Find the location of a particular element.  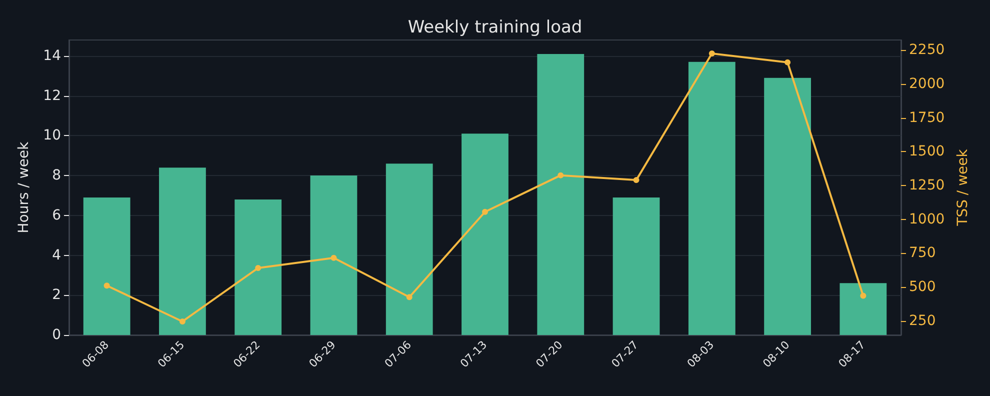

y2-tick-label: 500 is located at coordinates (922, 286).